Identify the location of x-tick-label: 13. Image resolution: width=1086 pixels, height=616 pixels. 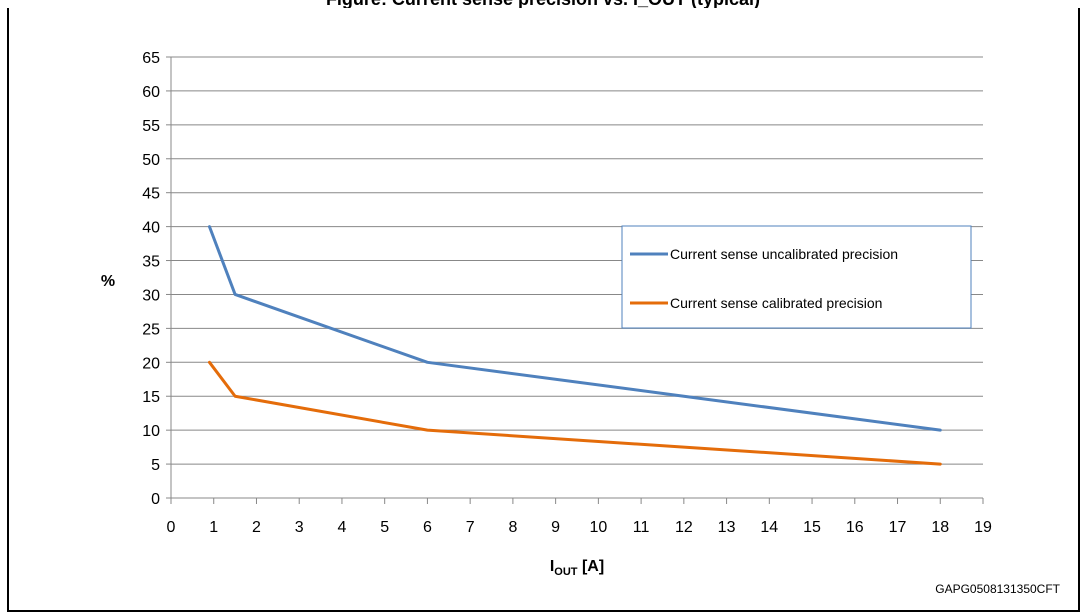
(727, 527).